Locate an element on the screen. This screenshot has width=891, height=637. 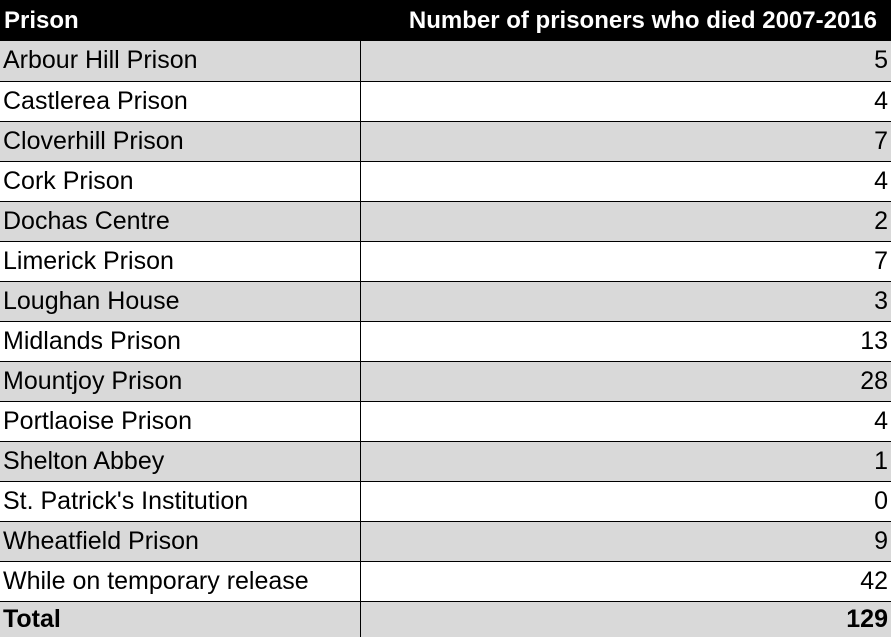
prison-name-cell: Cloverhill Prison is located at coordinates (180, 141).